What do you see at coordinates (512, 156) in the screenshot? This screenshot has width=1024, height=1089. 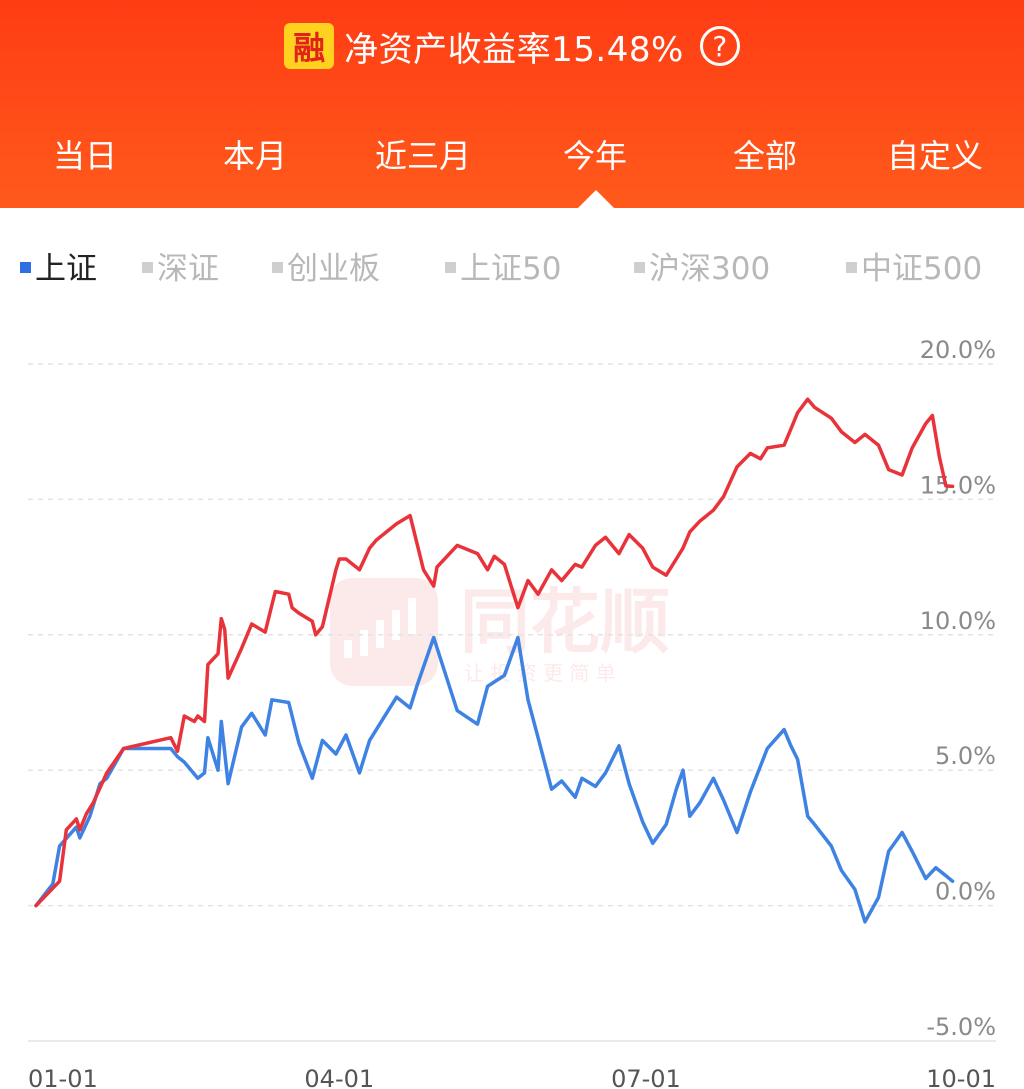 I see `period-tabs: 当日 本月 近三月 今年 全部 自定义` at bounding box center [512, 156].